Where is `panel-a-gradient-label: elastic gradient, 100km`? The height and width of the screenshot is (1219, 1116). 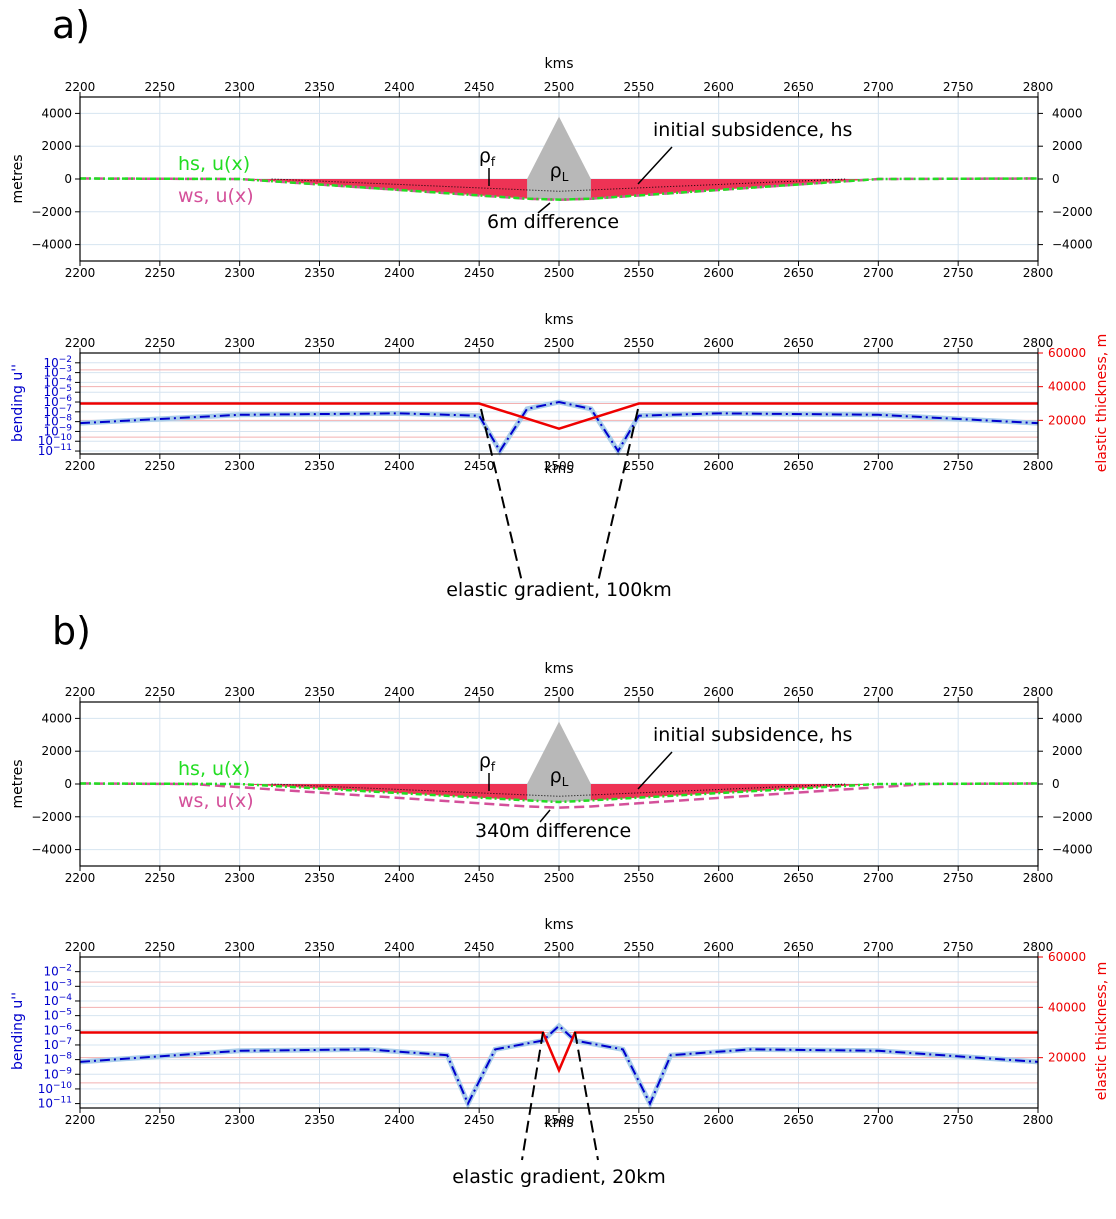 panel-a-gradient-label: elastic gradient, 100km is located at coordinates (559, 590).